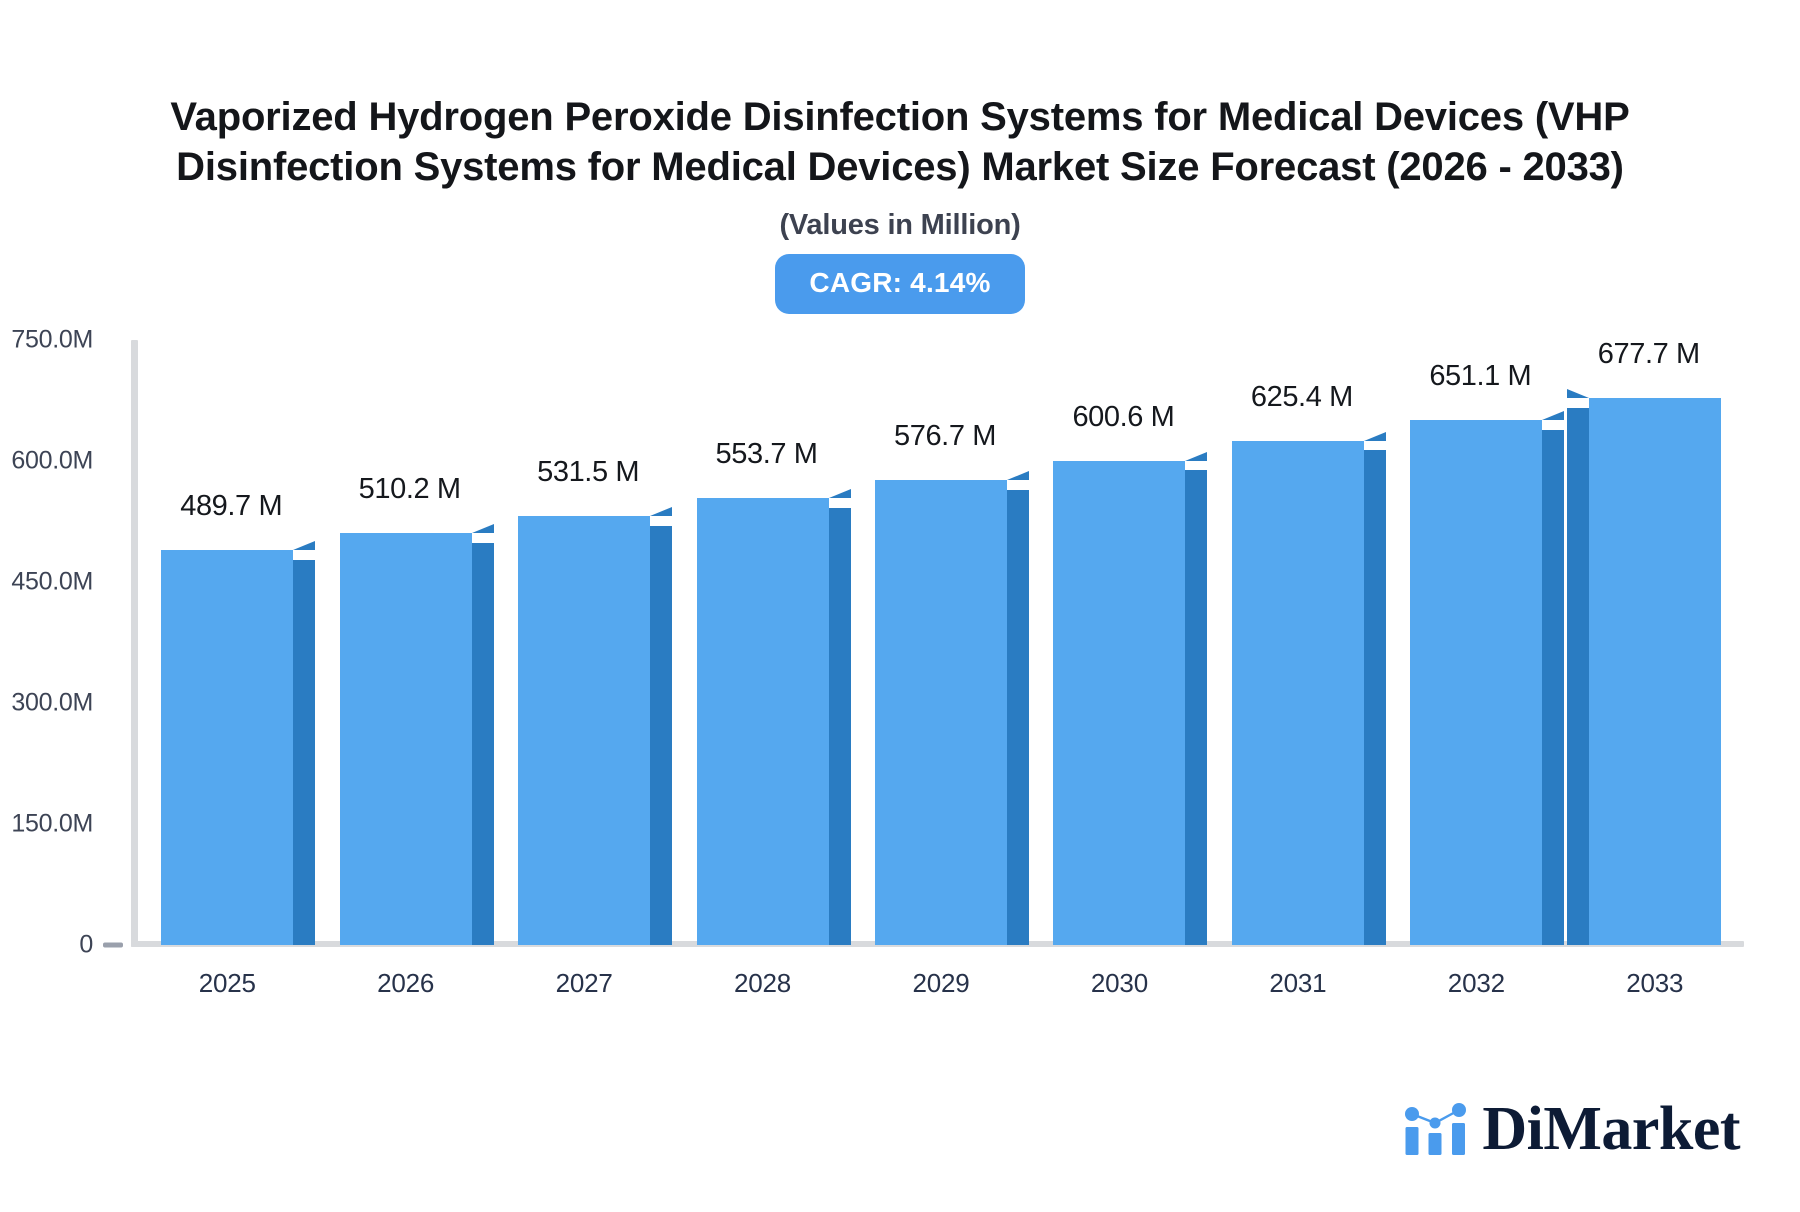 The image size is (1800, 1212). I want to click on bar-2025, so click(238, 742).